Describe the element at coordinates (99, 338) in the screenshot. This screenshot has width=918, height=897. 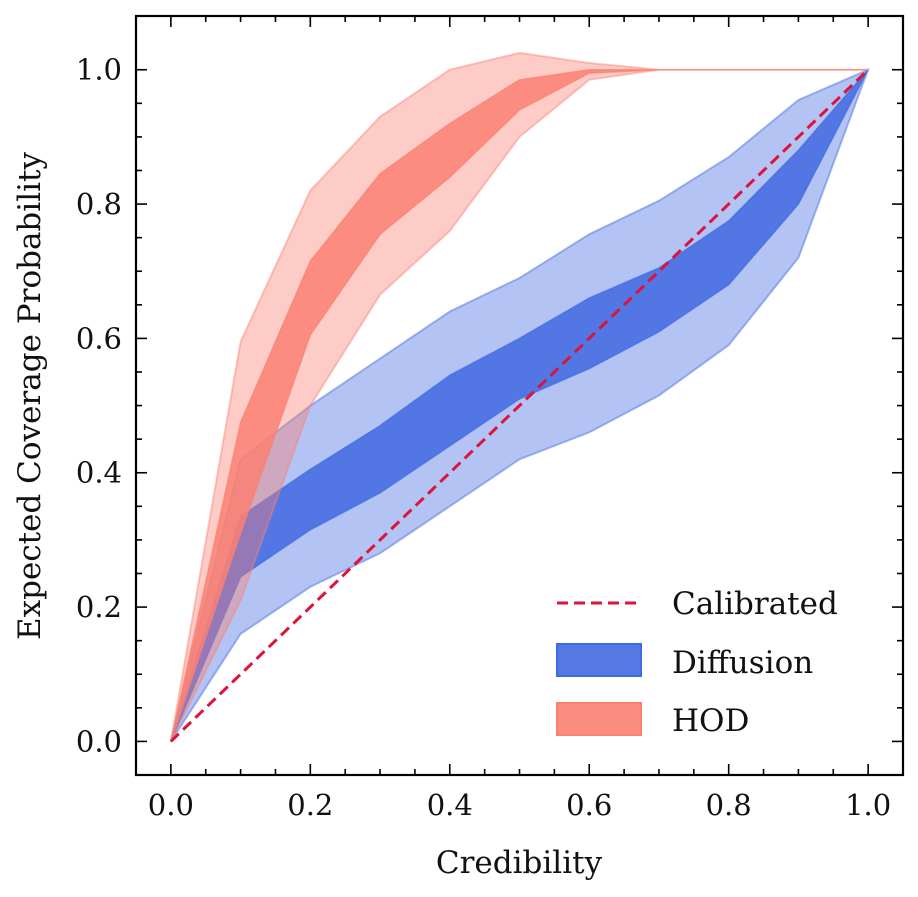
I see `y-tick-label: 0.6` at that location.